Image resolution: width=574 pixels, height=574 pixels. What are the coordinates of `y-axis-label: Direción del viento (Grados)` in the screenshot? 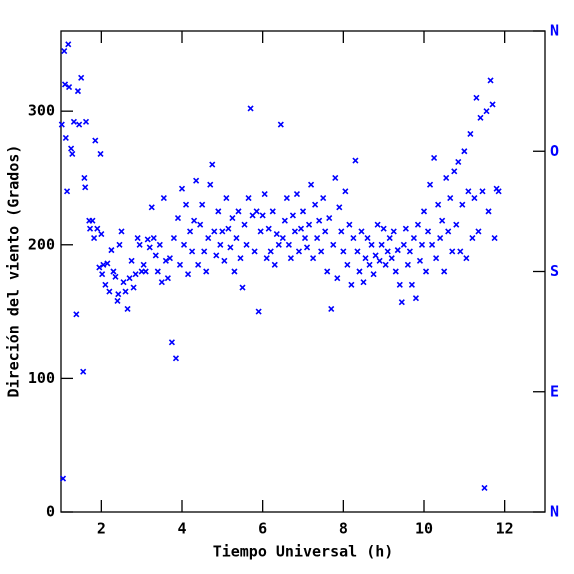 It's located at (14, 271).